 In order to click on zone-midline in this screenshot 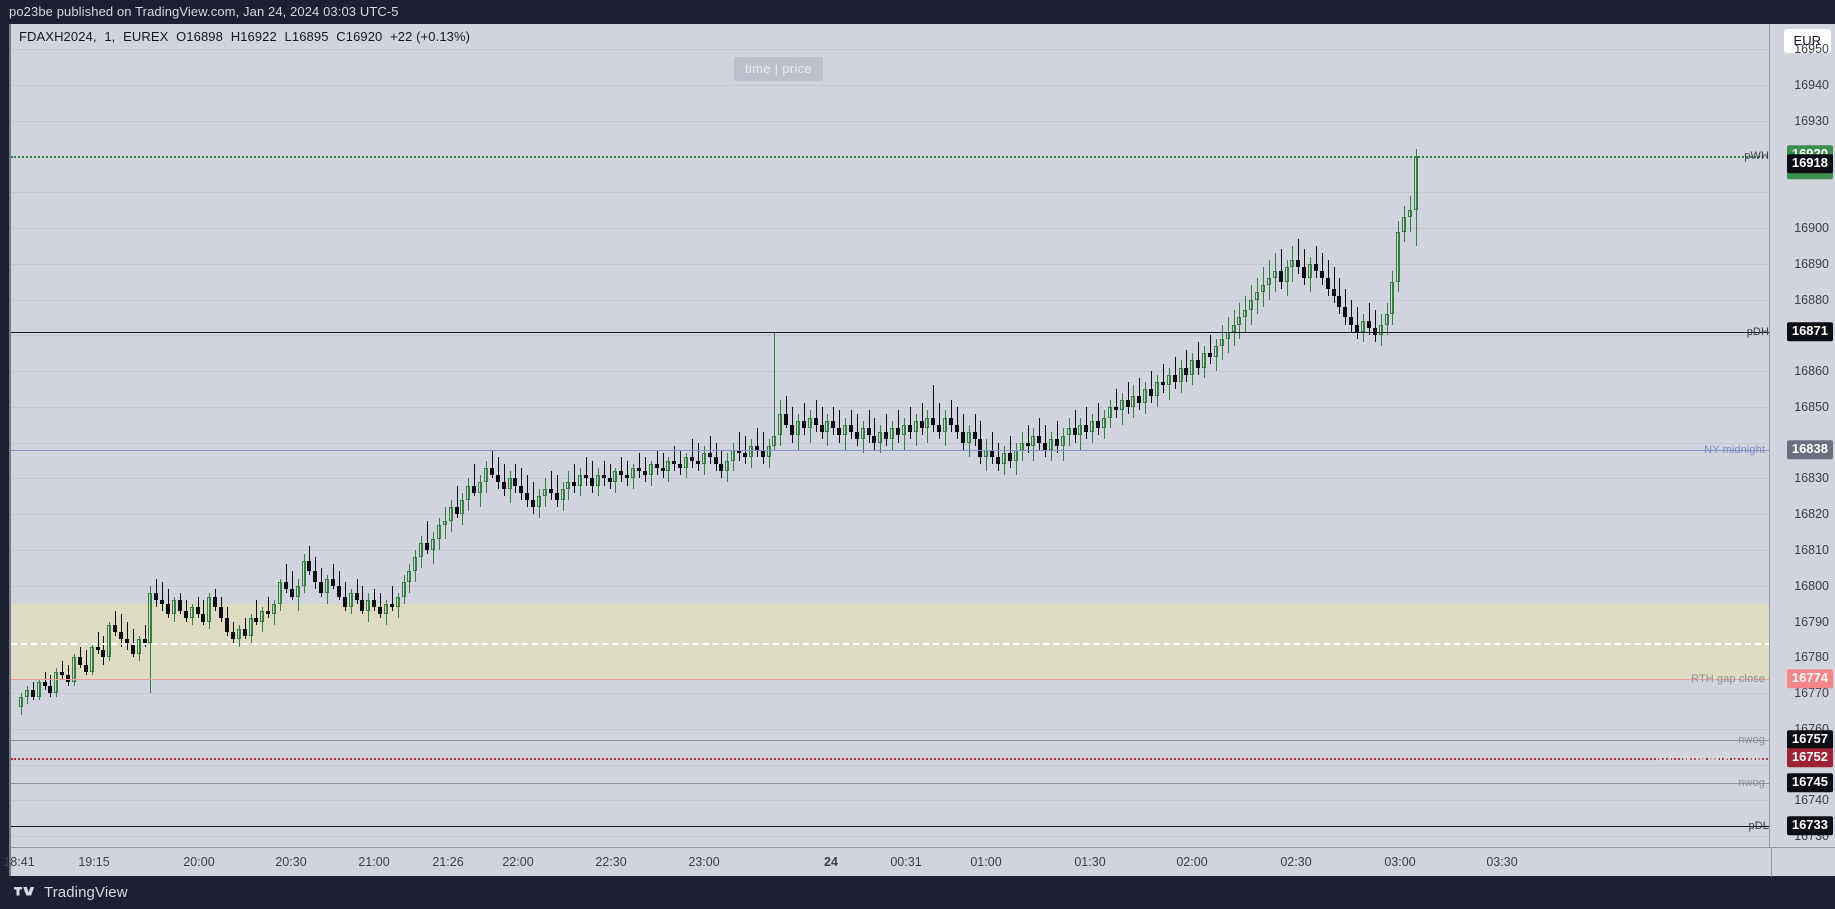, I will do `click(891, 644)`.